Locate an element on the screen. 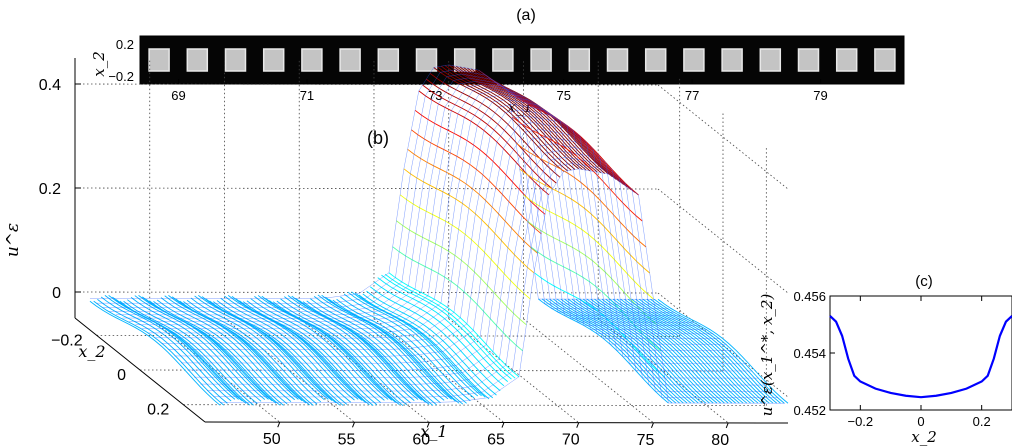  panel-c-y-label: u^ε(x_1^*, x_2) is located at coordinates (767, 355).